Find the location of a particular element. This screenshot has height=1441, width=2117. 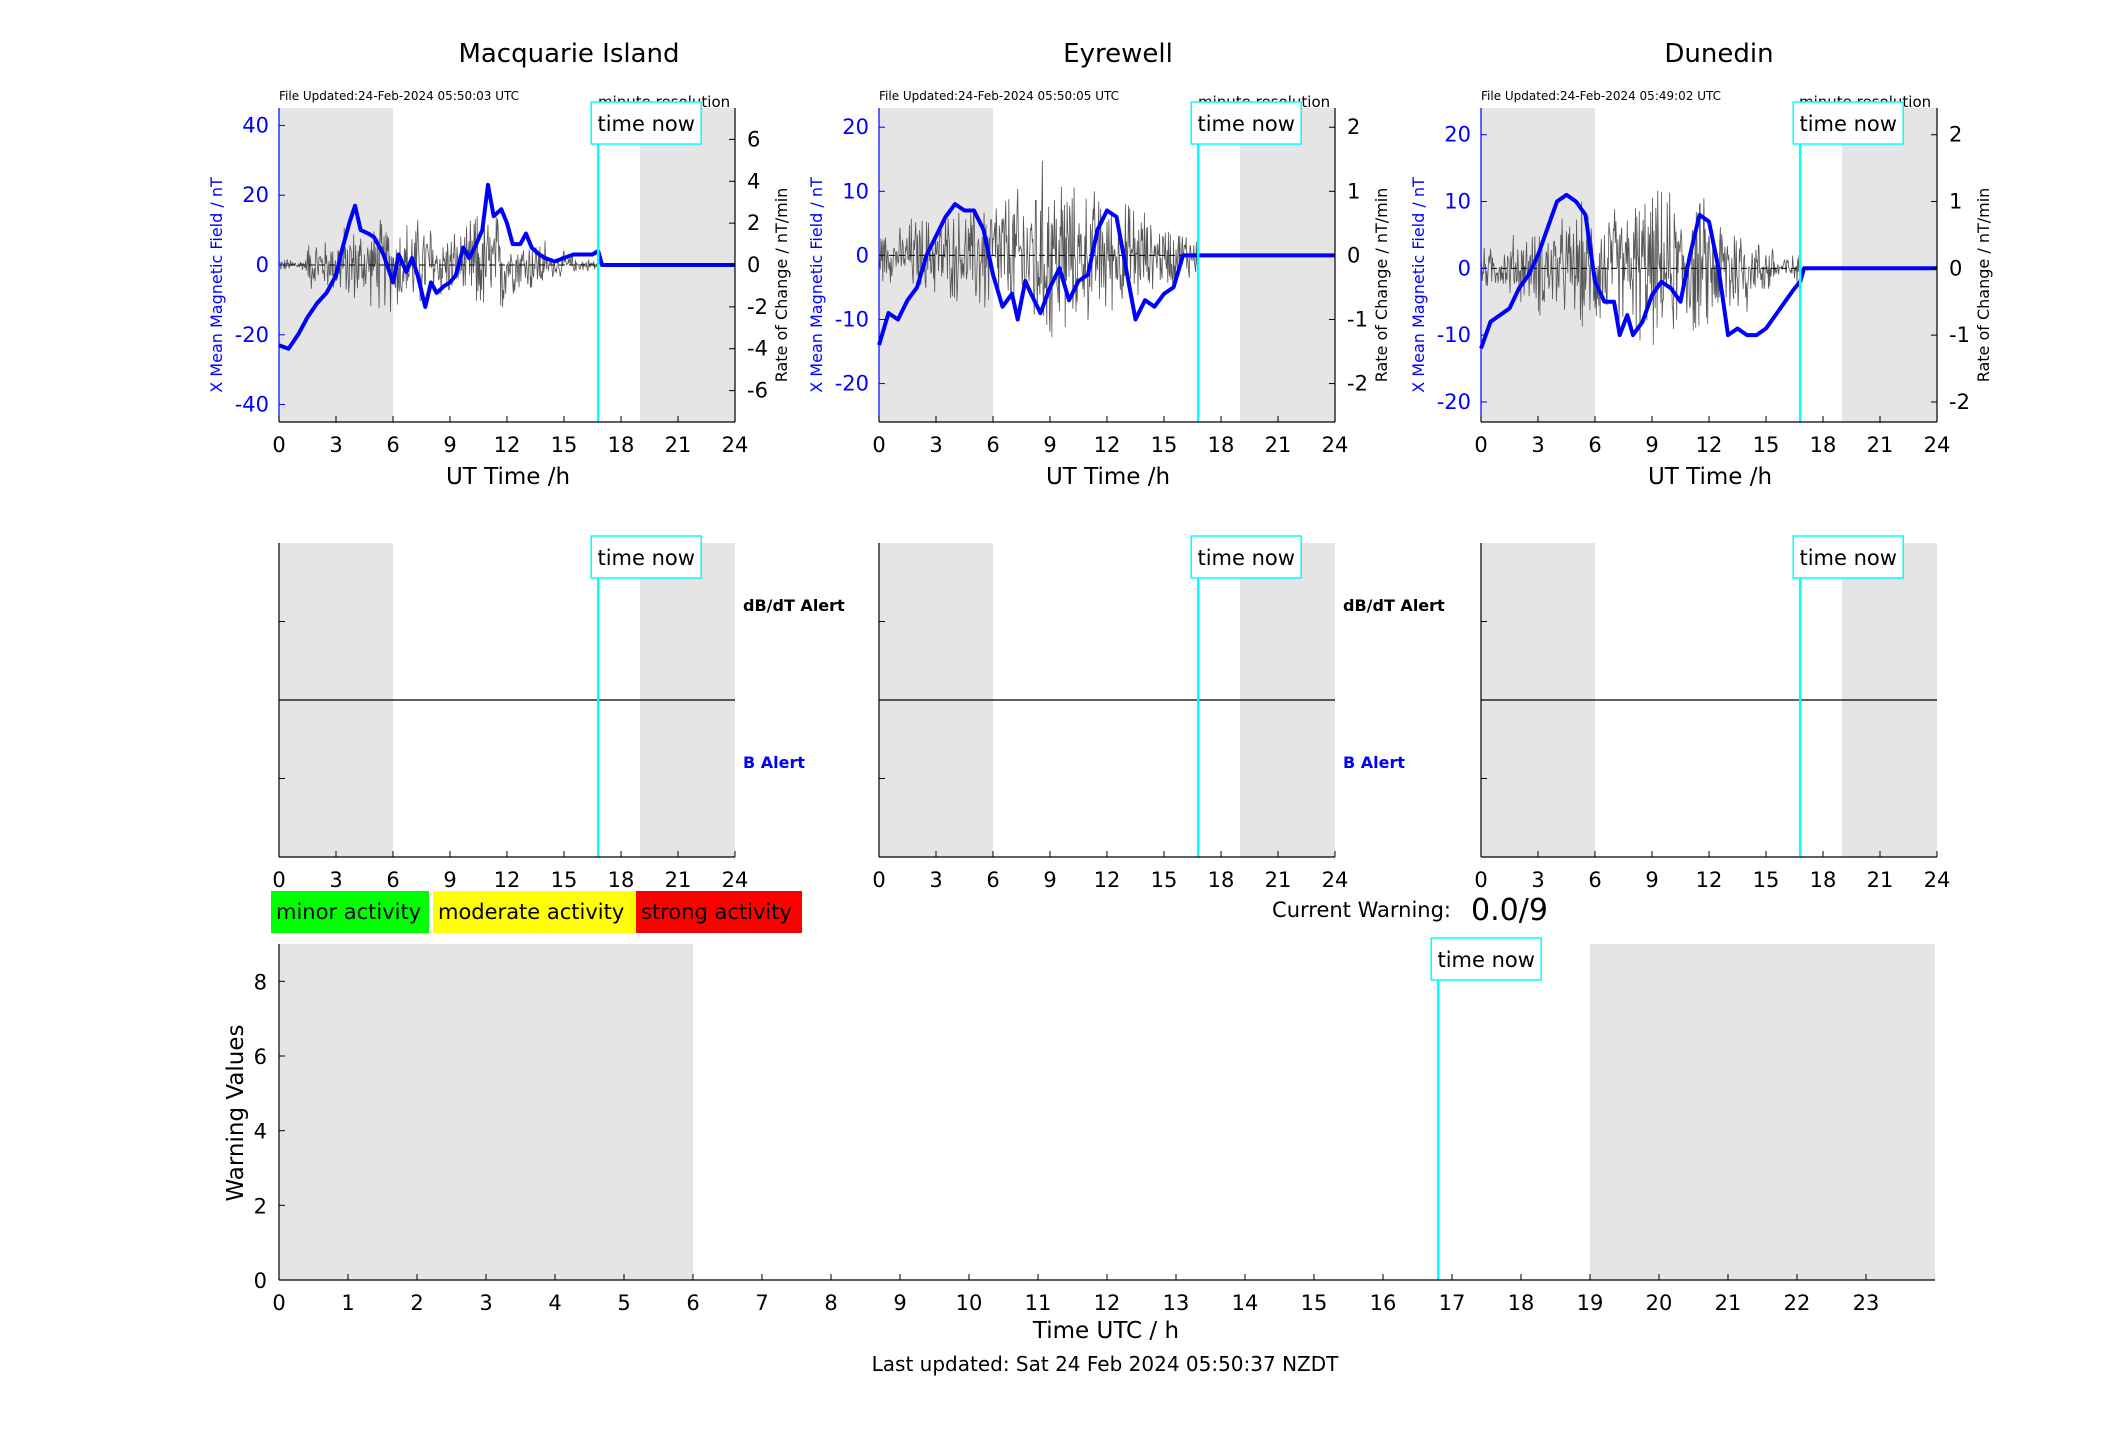

xlabel-macquarie: UT Time /h is located at coordinates (508, 477).